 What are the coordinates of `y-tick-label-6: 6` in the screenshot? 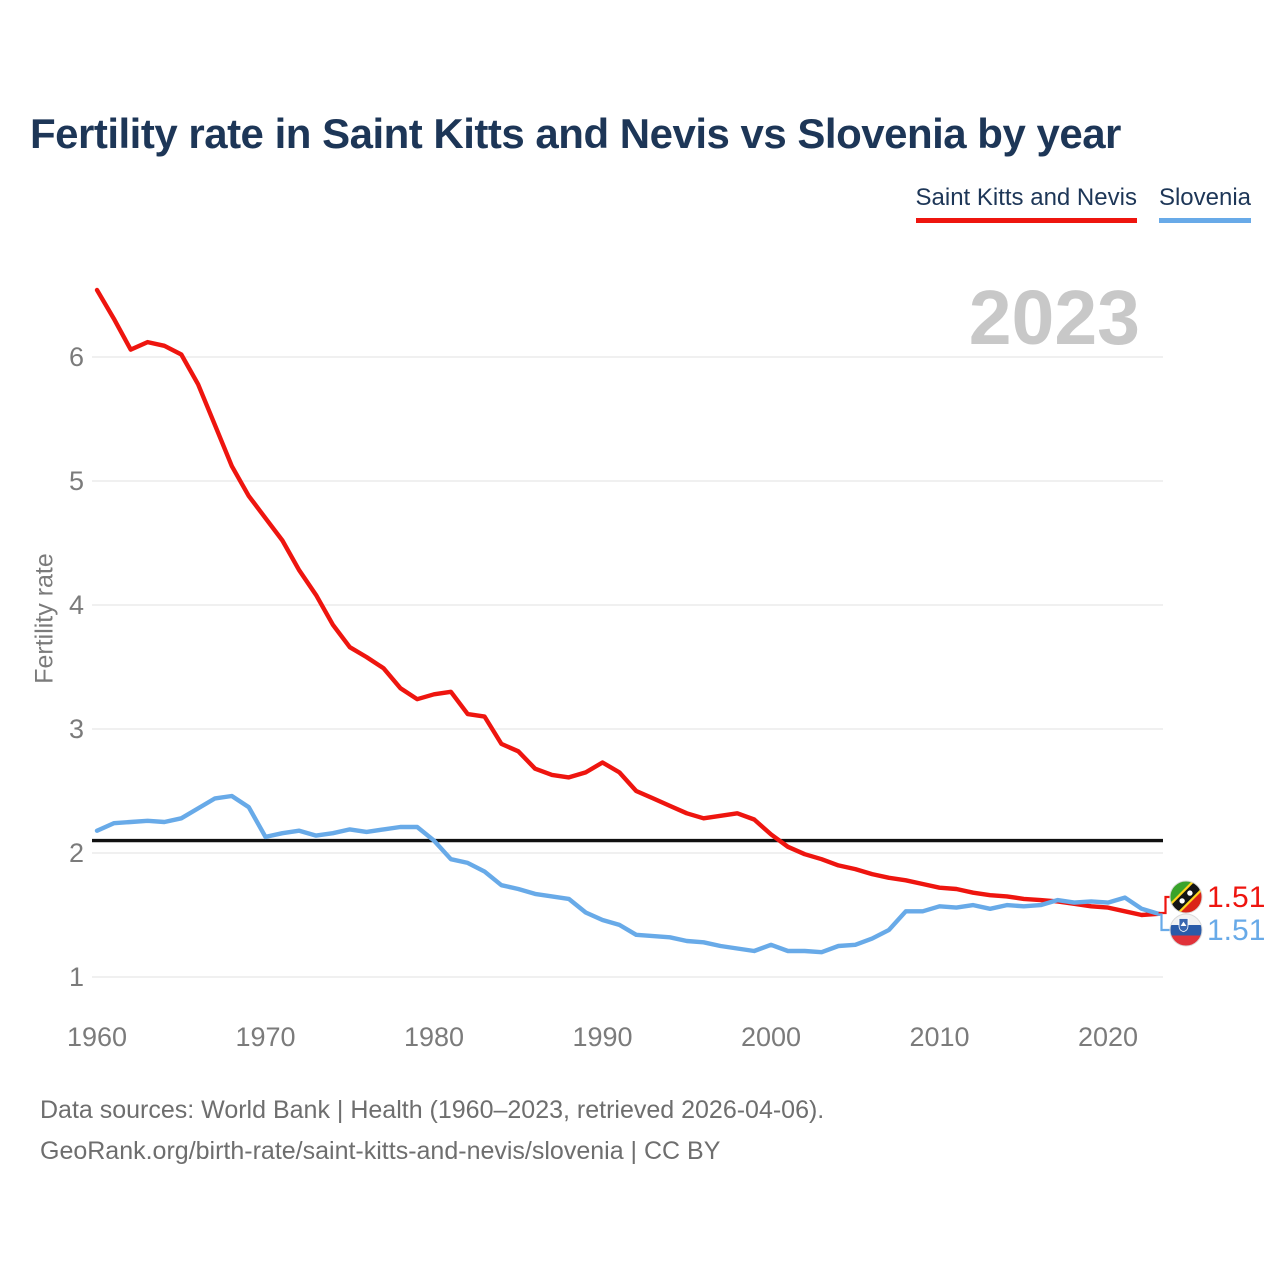 It's located at (76, 357).